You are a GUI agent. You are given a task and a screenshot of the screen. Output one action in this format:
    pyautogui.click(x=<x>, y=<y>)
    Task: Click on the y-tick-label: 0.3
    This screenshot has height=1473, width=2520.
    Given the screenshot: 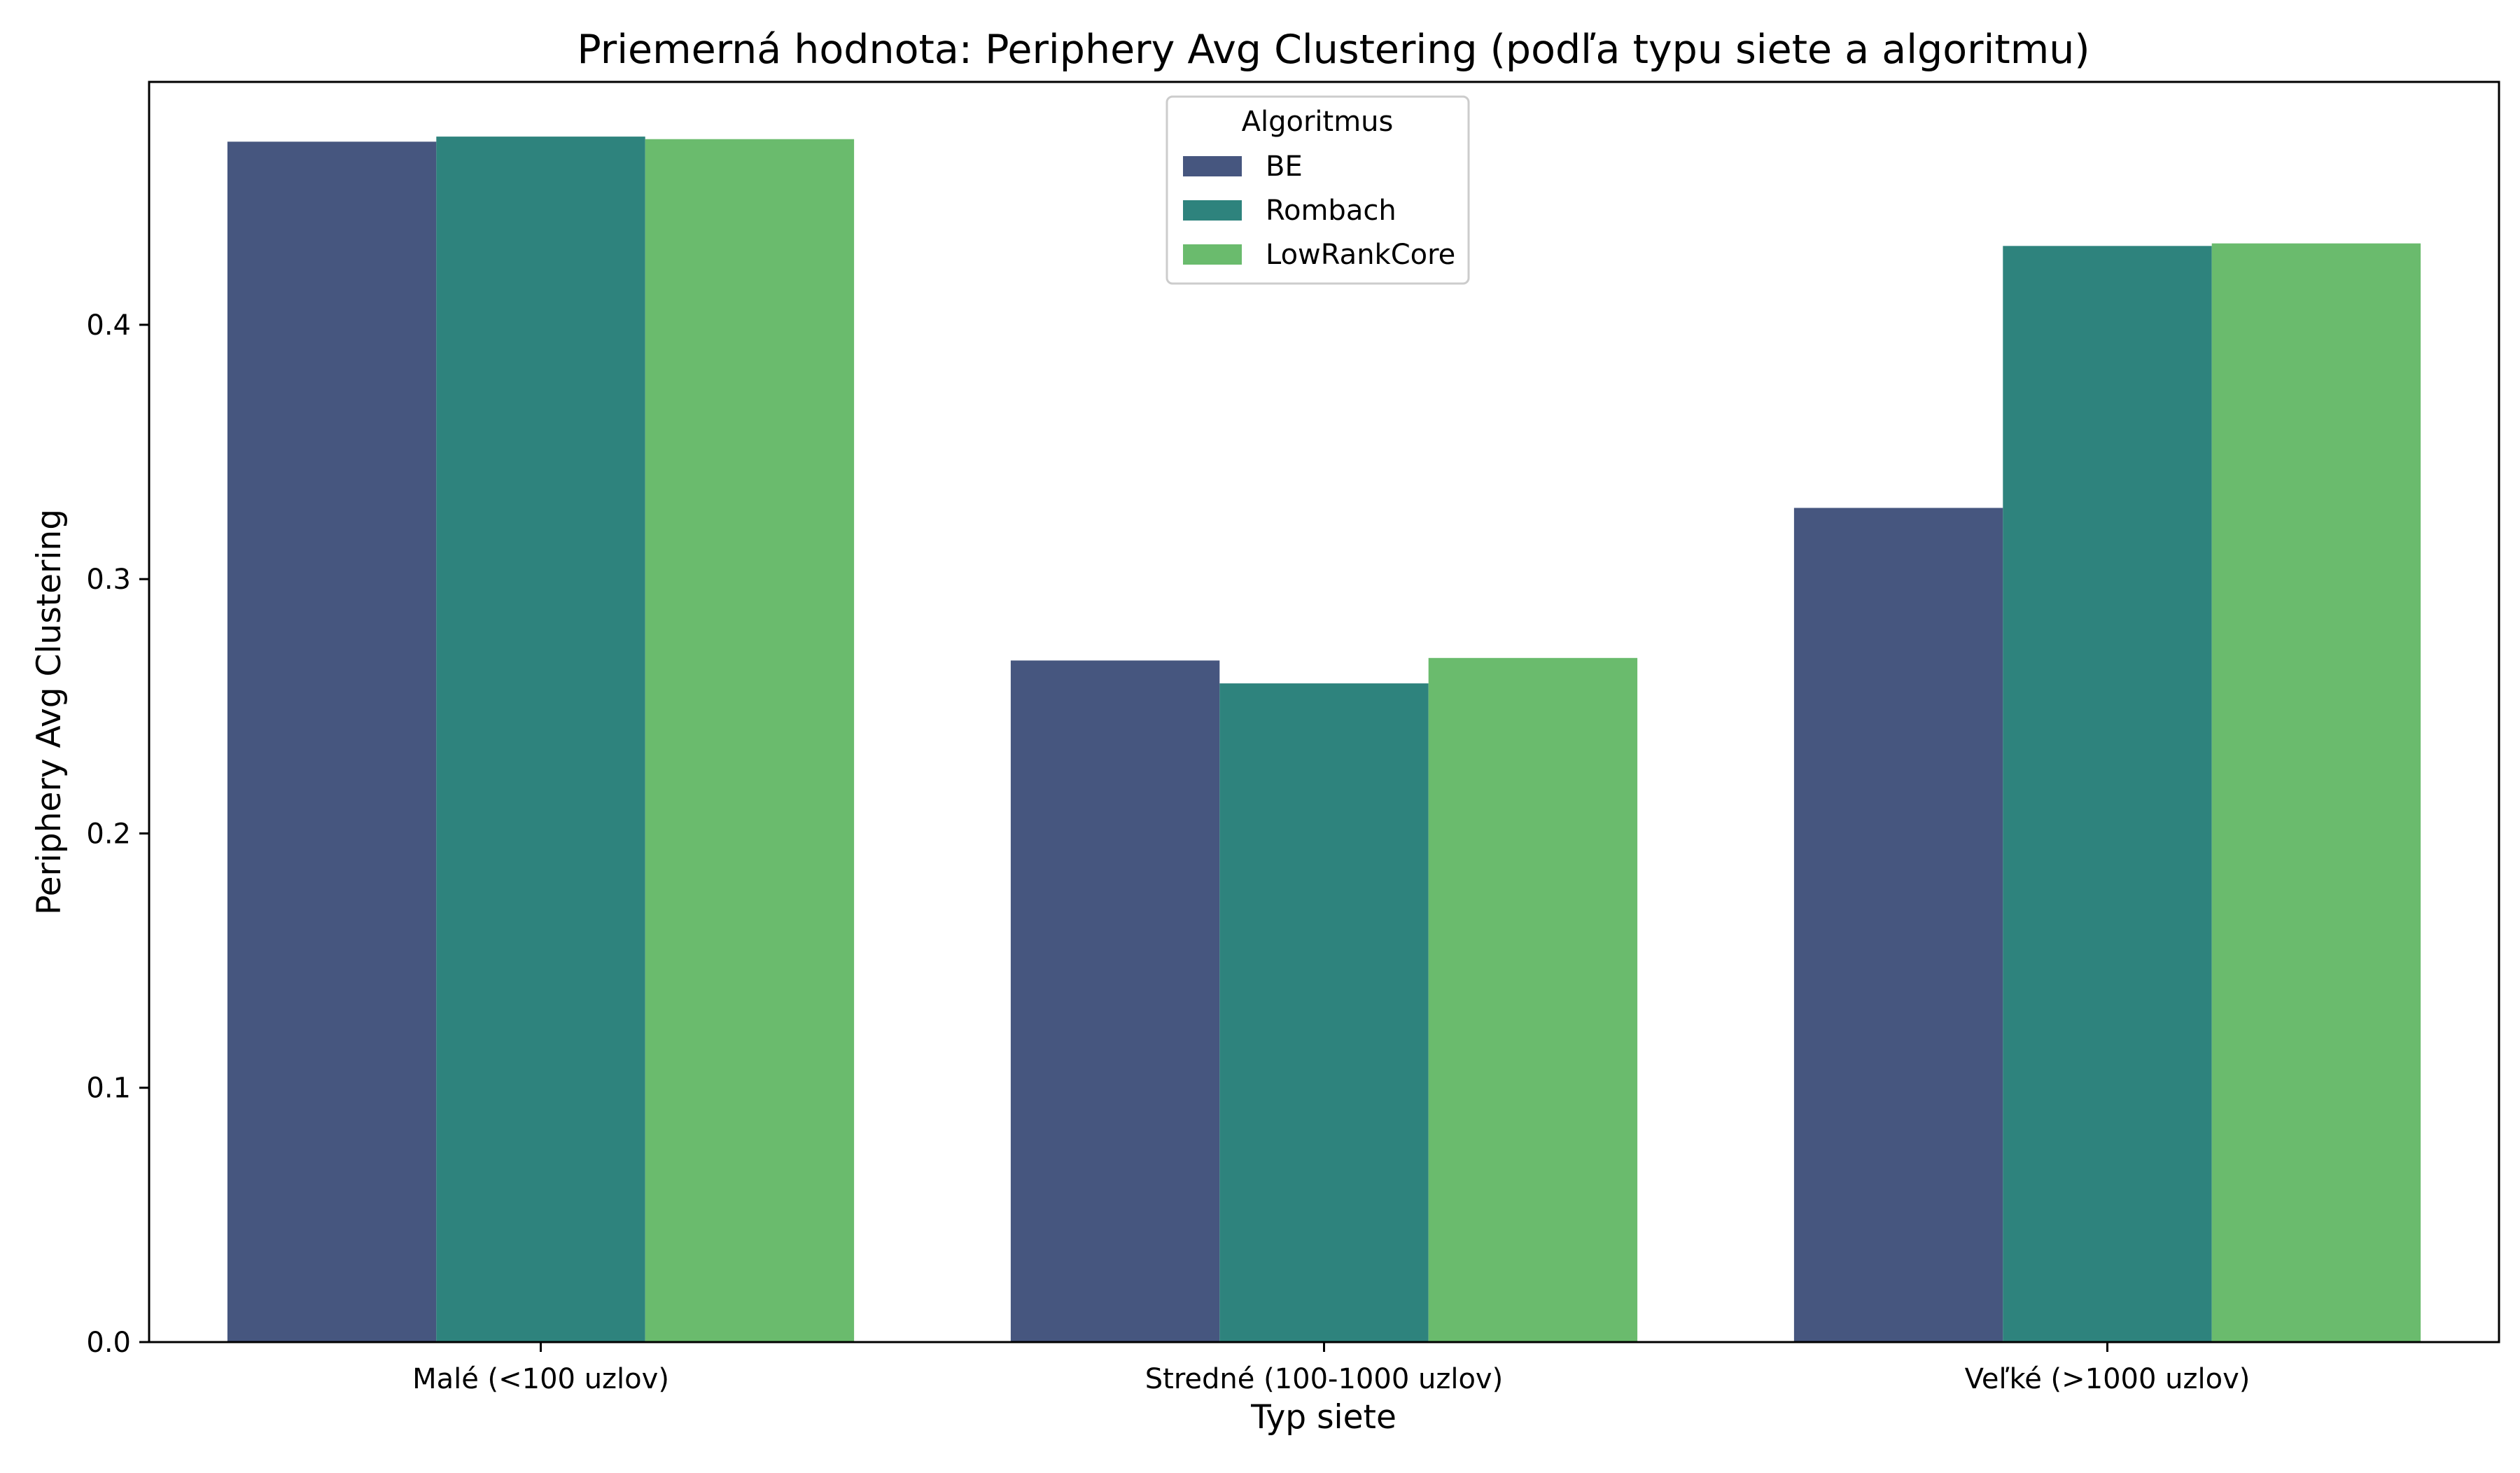 What is the action you would take?
    pyautogui.click(x=108, y=580)
    